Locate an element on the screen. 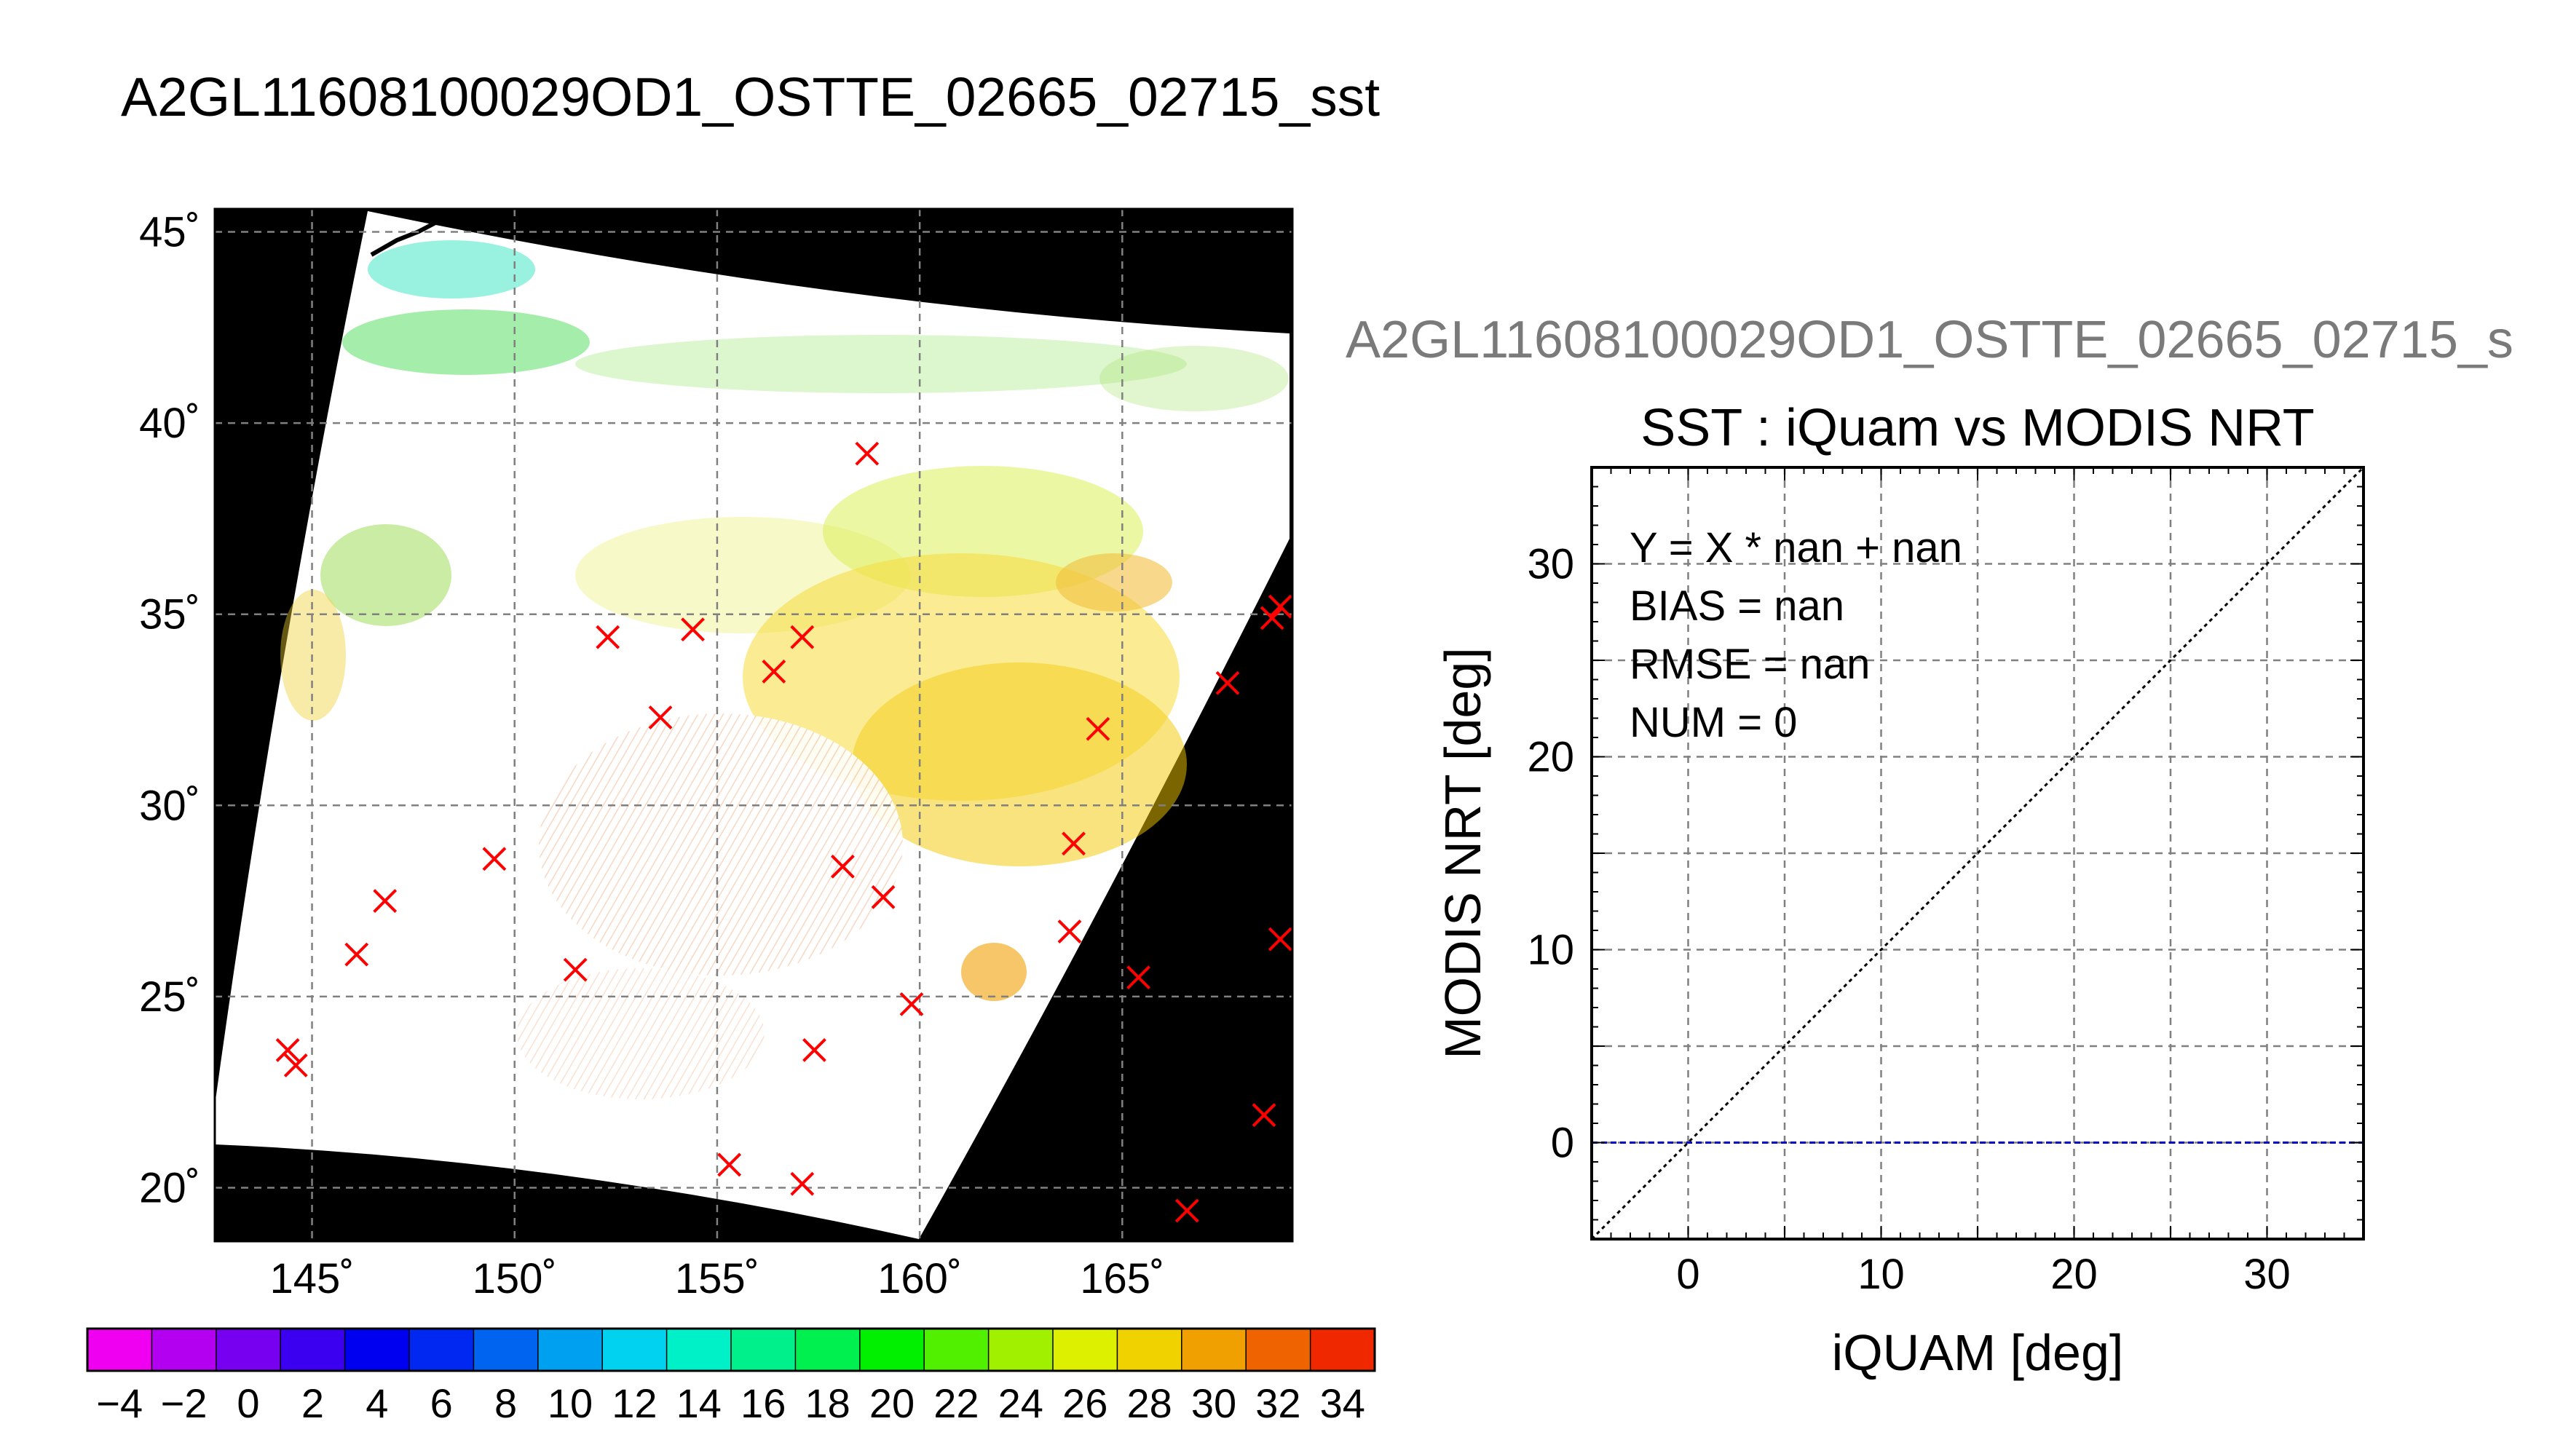 Image resolution: width=2555 pixels, height=1456 pixels. colorbar-tick-label: 32 is located at coordinates (1277, 1403).